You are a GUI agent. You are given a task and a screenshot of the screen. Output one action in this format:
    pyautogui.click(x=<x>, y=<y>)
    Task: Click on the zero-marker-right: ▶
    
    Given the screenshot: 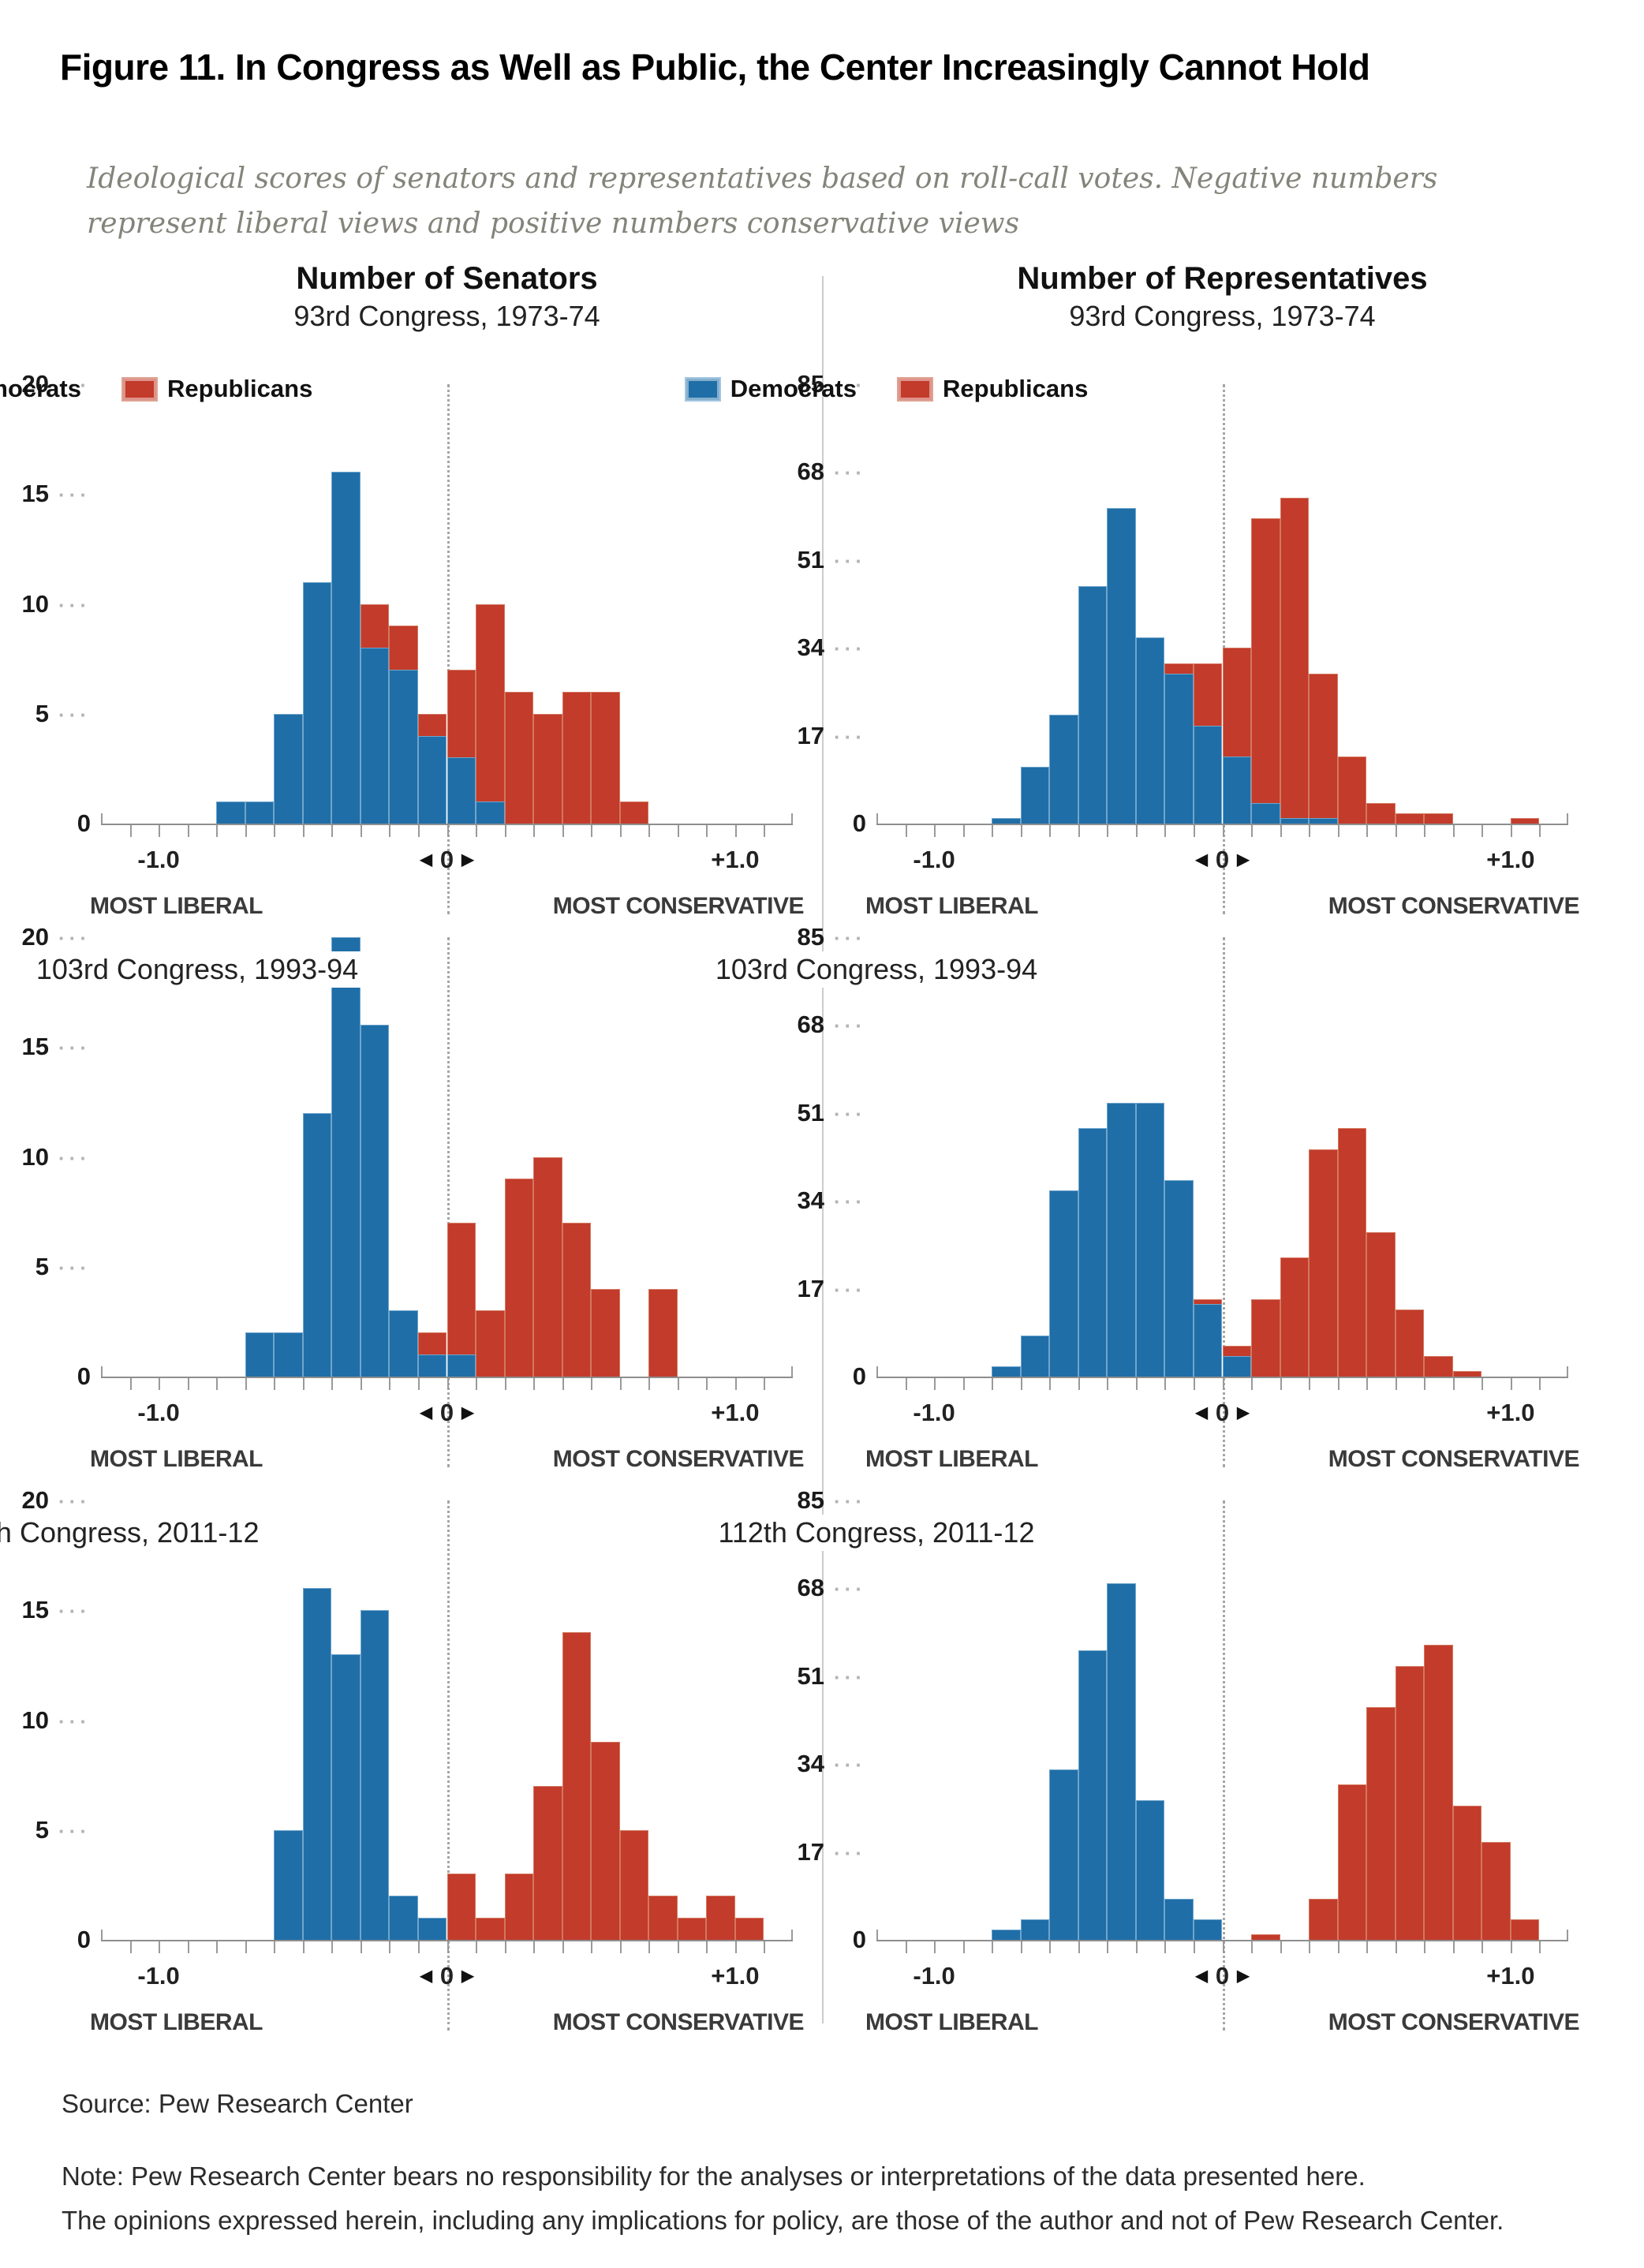 What is the action you would take?
    pyautogui.click(x=1243, y=860)
    